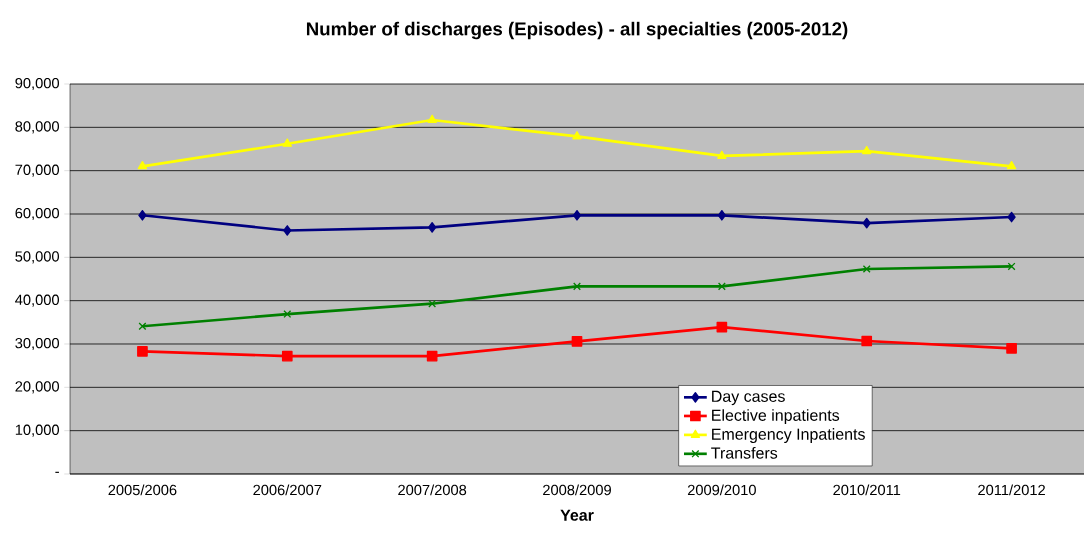 The image size is (1084, 550). What do you see at coordinates (37, 344) in the screenshot?
I see `y-tick-label: 30,000` at bounding box center [37, 344].